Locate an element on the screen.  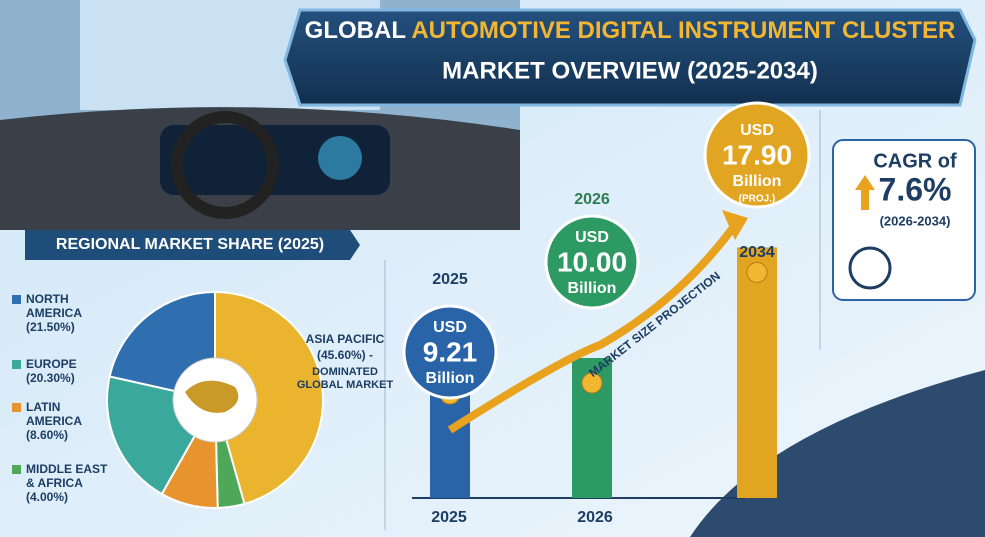
title-banner is located at coordinates (630, 57).